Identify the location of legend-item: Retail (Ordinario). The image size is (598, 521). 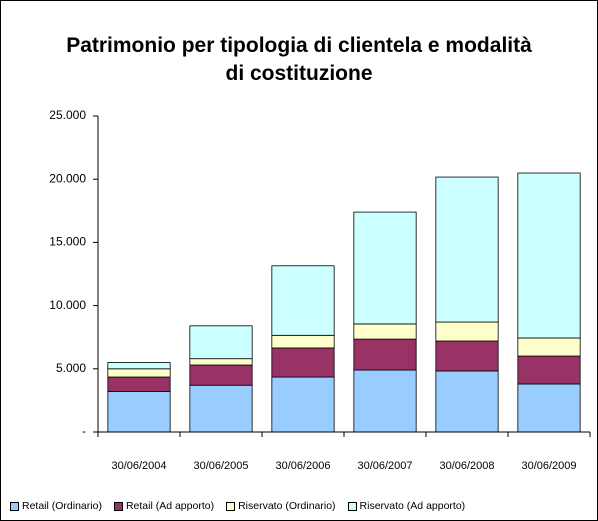
(56, 506).